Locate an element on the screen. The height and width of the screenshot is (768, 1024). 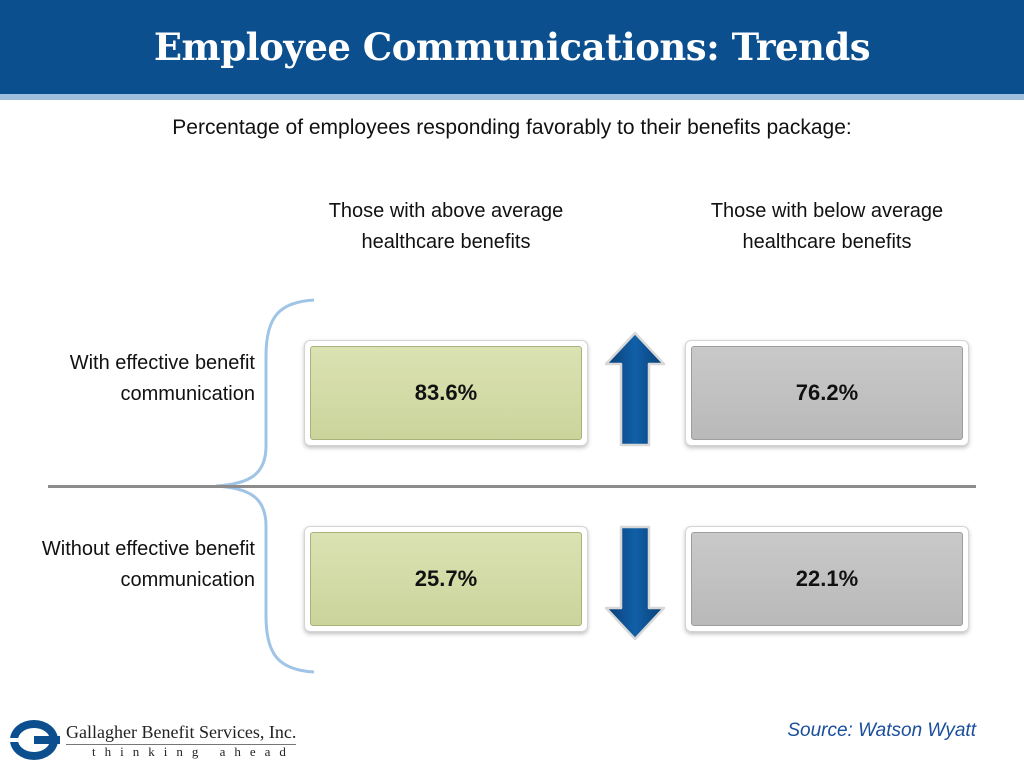
down-arrow-icon is located at coordinates (635, 583).